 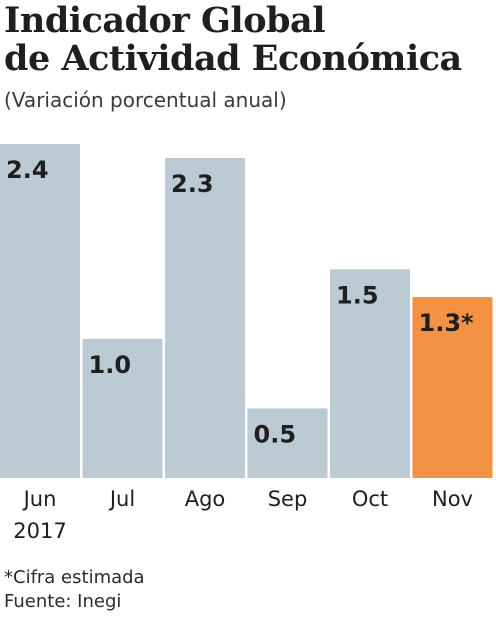 What do you see at coordinates (27, 170) in the screenshot?
I see `data-label-jun: 2.4` at bounding box center [27, 170].